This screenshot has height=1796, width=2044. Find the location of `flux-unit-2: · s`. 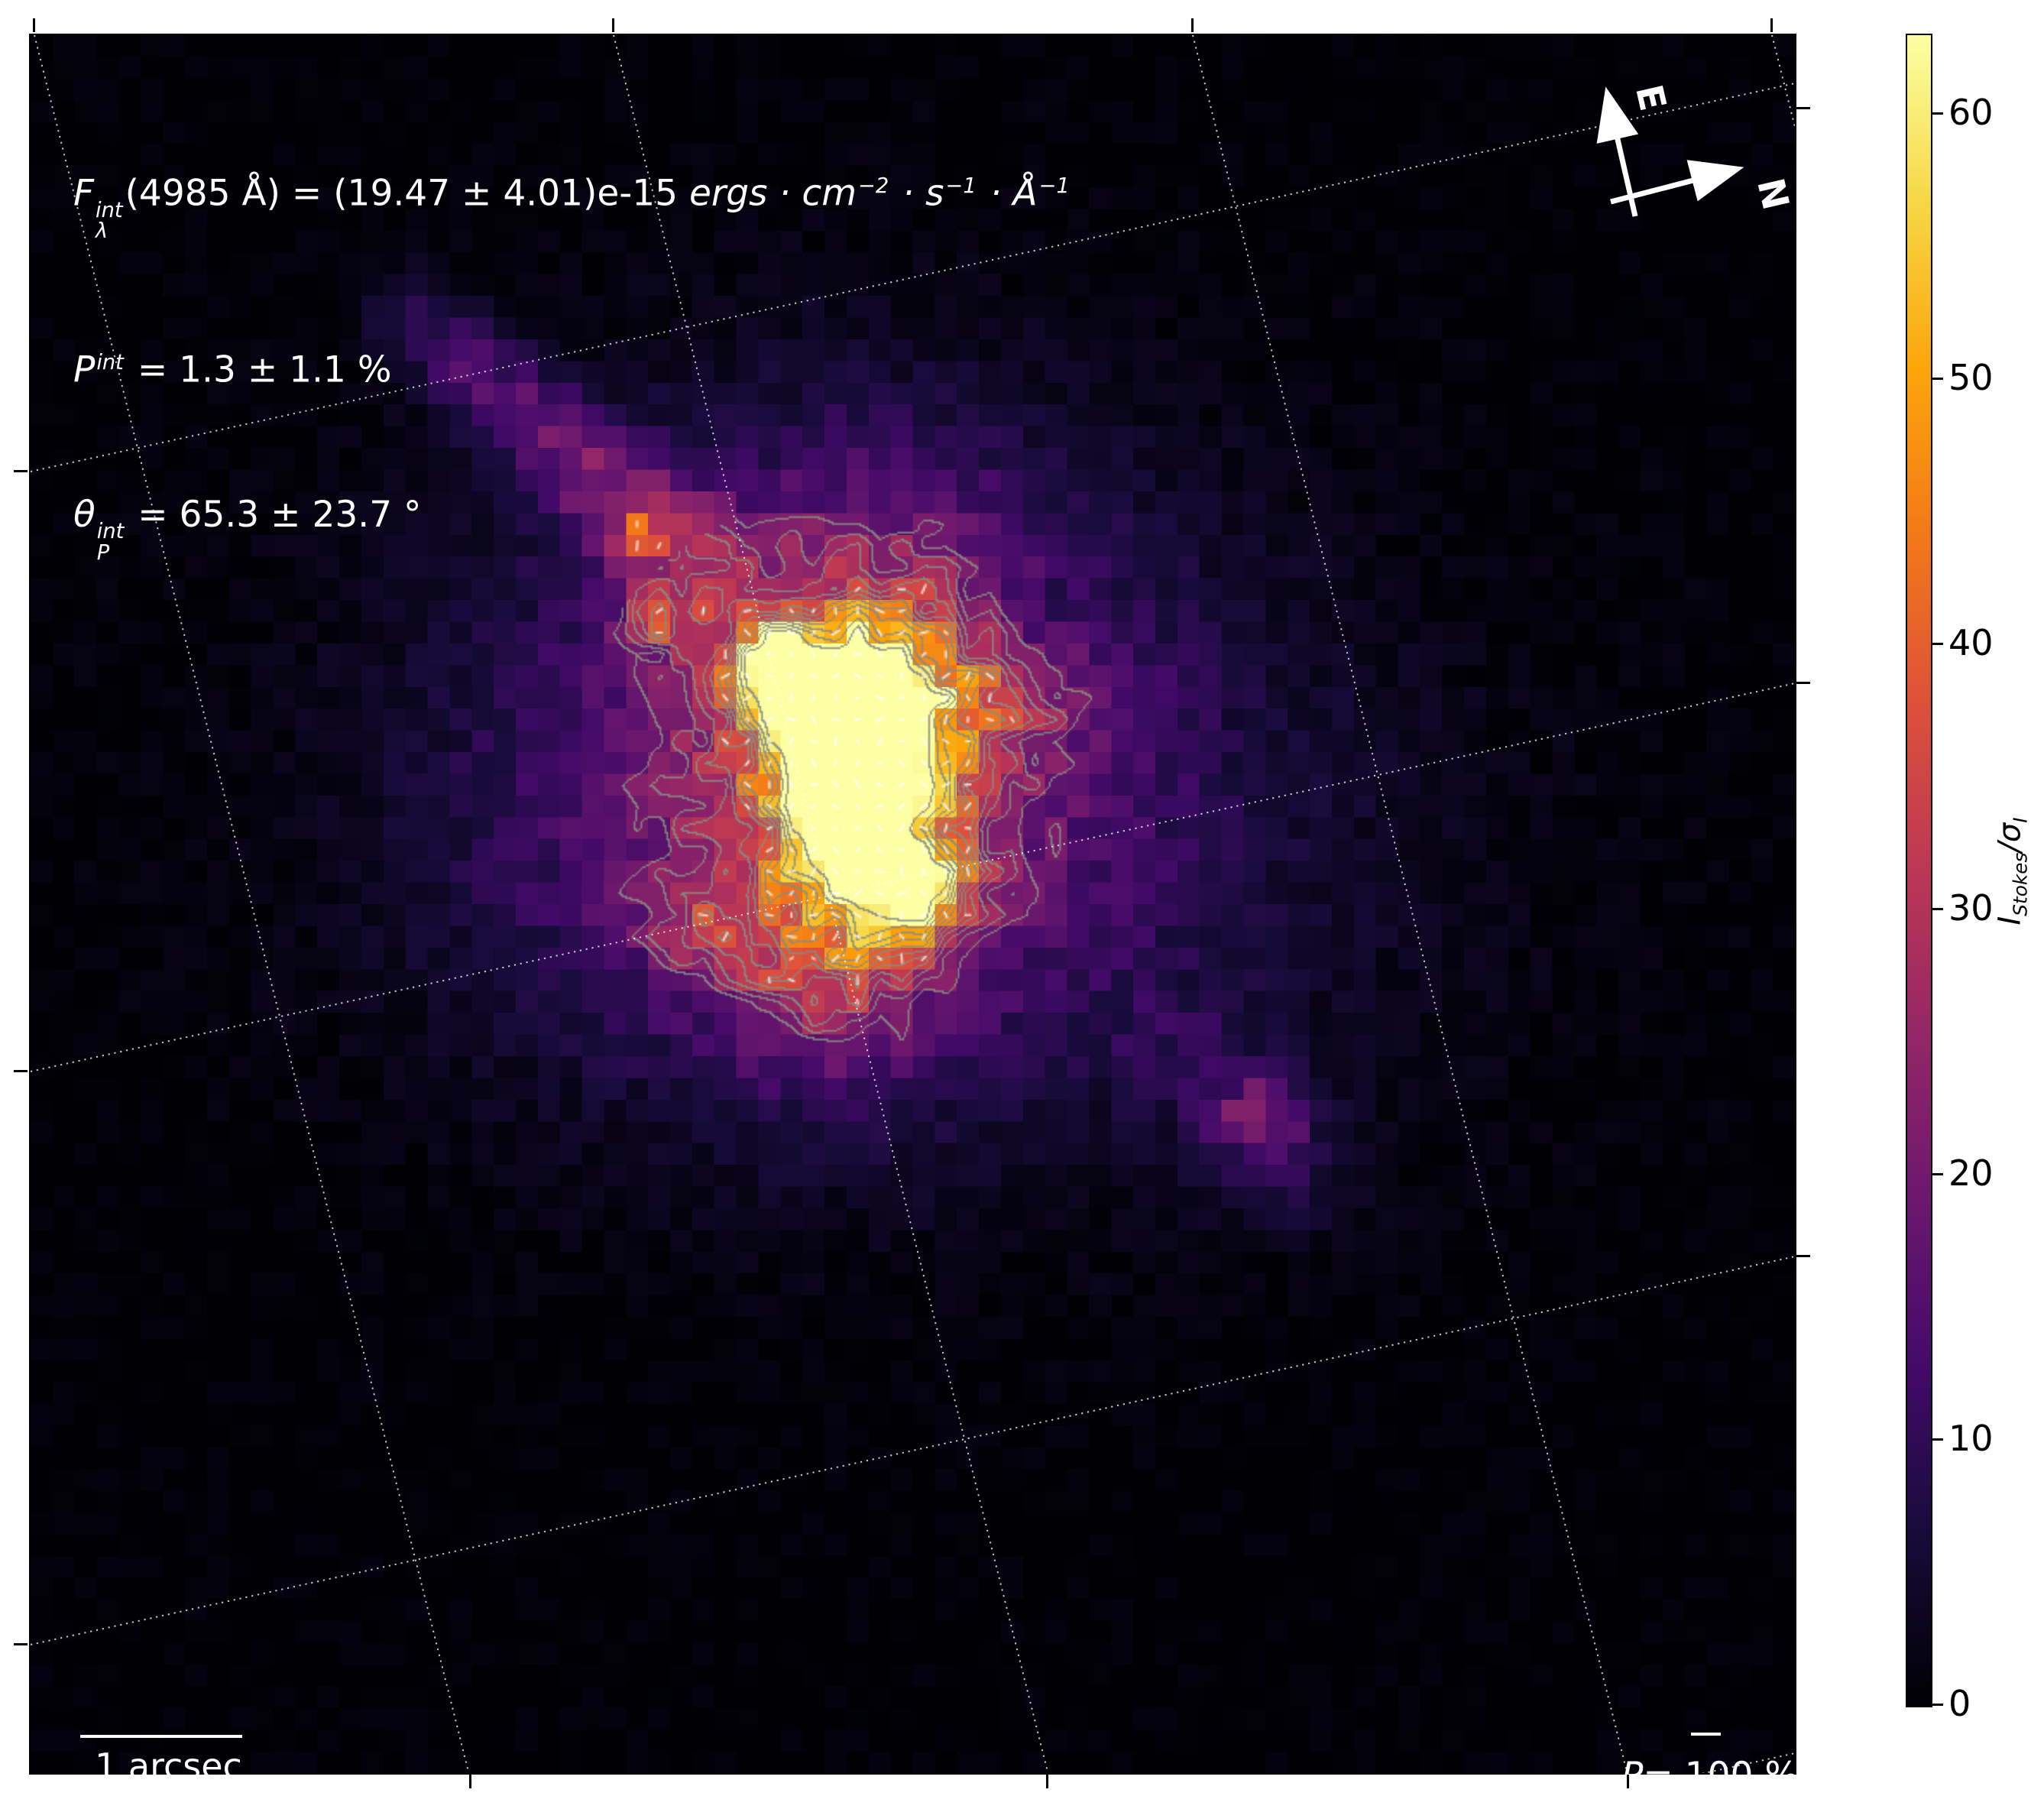

flux-unit-2: · s is located at coordinates (917, 194).